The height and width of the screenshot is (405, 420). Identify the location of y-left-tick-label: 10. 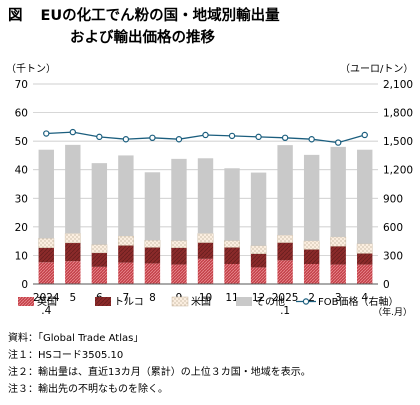
(21, 256).